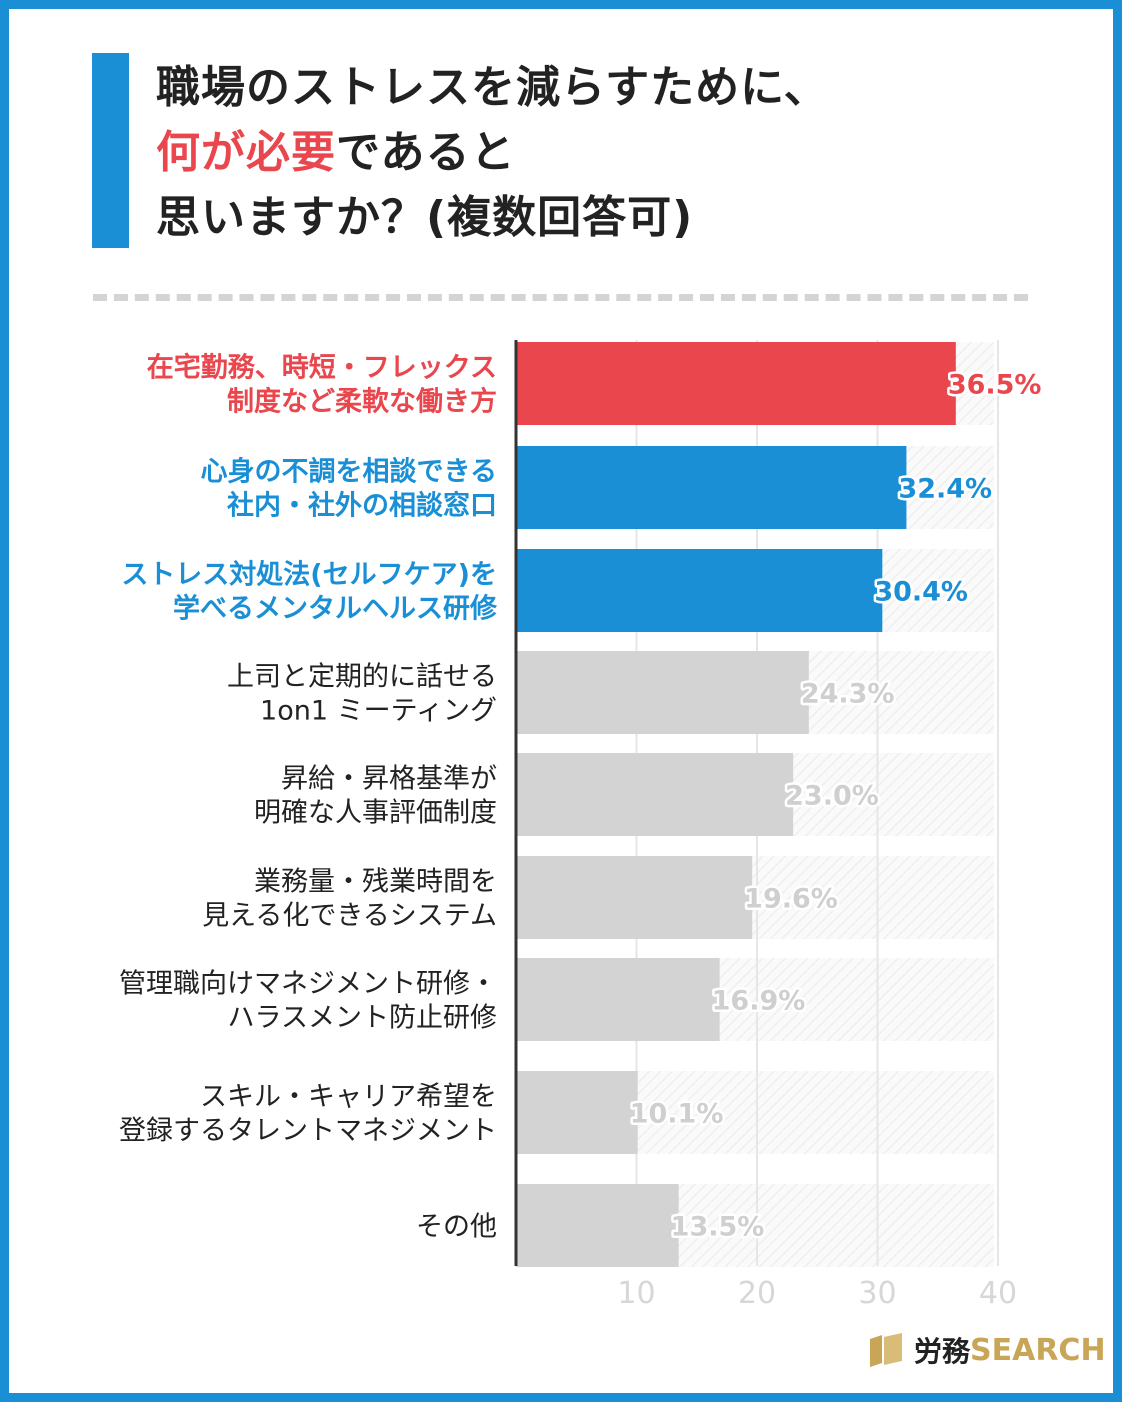  Describe the element at coordinates (1038, 1350) in the screenshot. I see `logo-text-en: SEARCH` at that location.